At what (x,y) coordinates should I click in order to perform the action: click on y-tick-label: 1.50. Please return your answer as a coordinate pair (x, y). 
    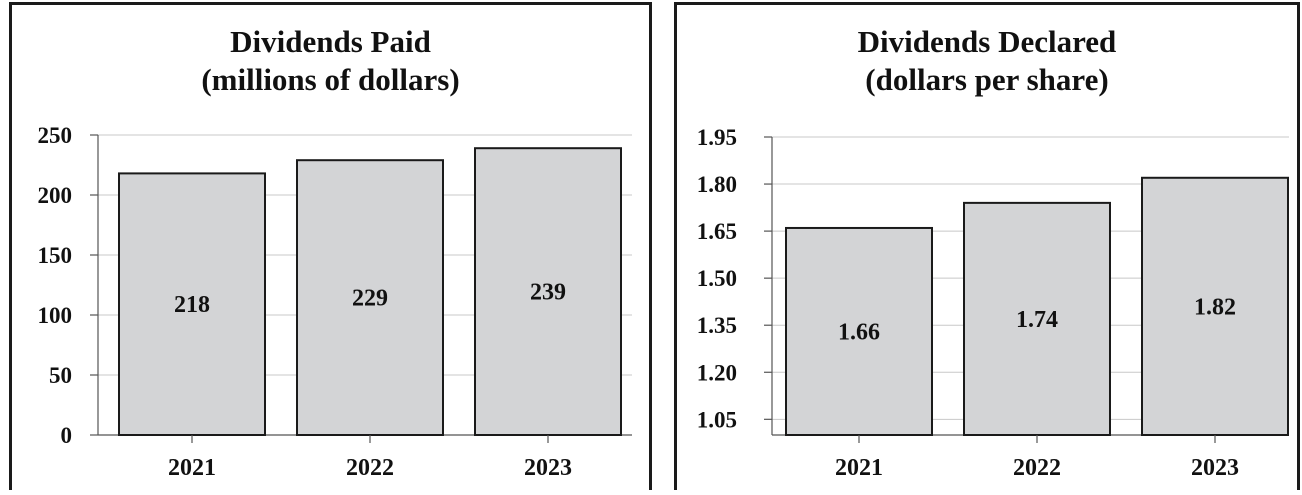
    Looking at the image, I should click on (717, 278).